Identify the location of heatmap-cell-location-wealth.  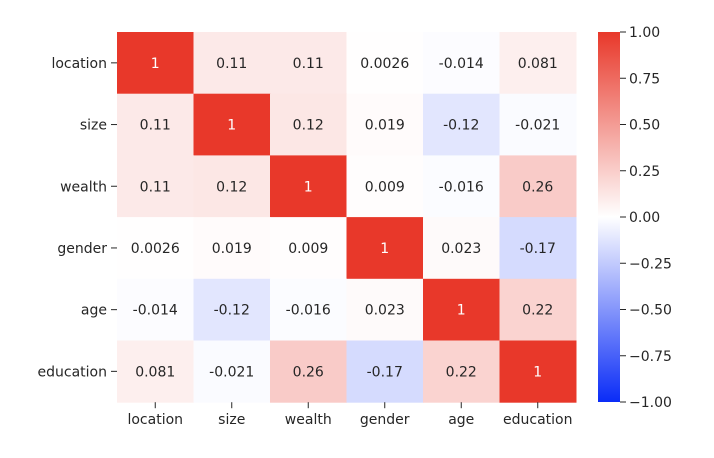
(308, 63).